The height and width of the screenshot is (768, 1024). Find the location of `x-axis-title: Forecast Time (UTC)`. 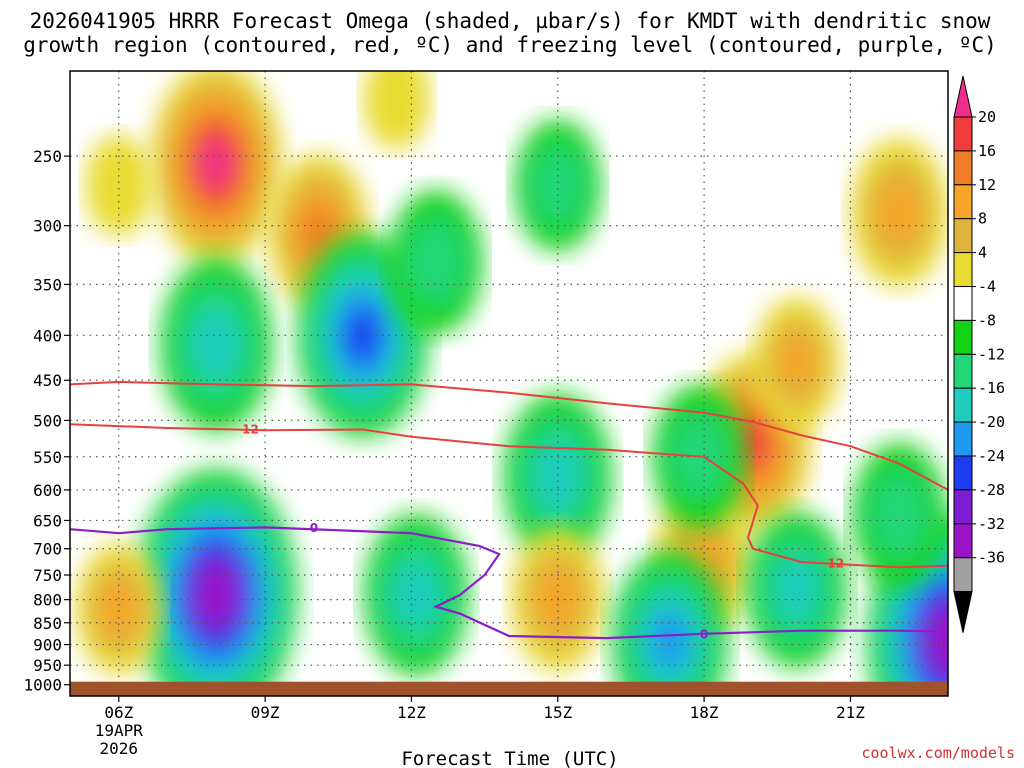

x-axis-title: Forecast Time (UTC) is located at coordinates (509, 758).